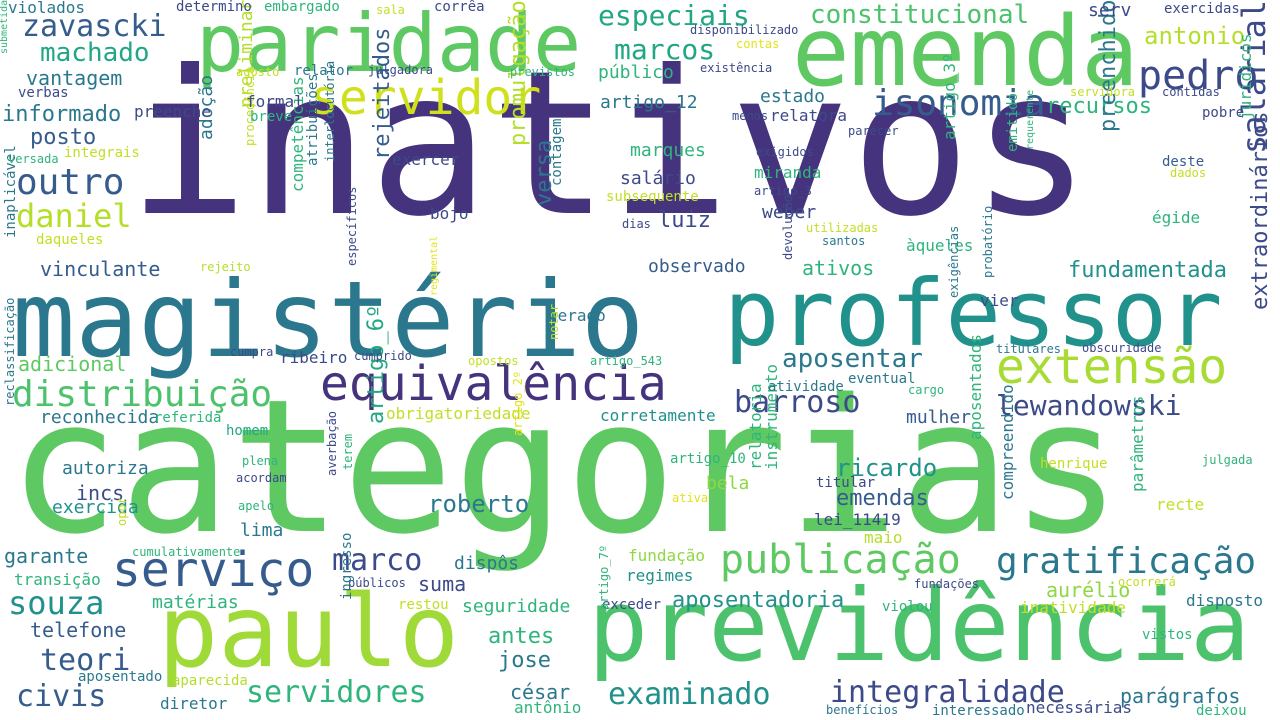 The width and height of the screenshot is (1280, 720). What do you see at coordinates (838, 268) in the screenshot?
I see `word-ativos: ativos` at bounding box center [838, 268].